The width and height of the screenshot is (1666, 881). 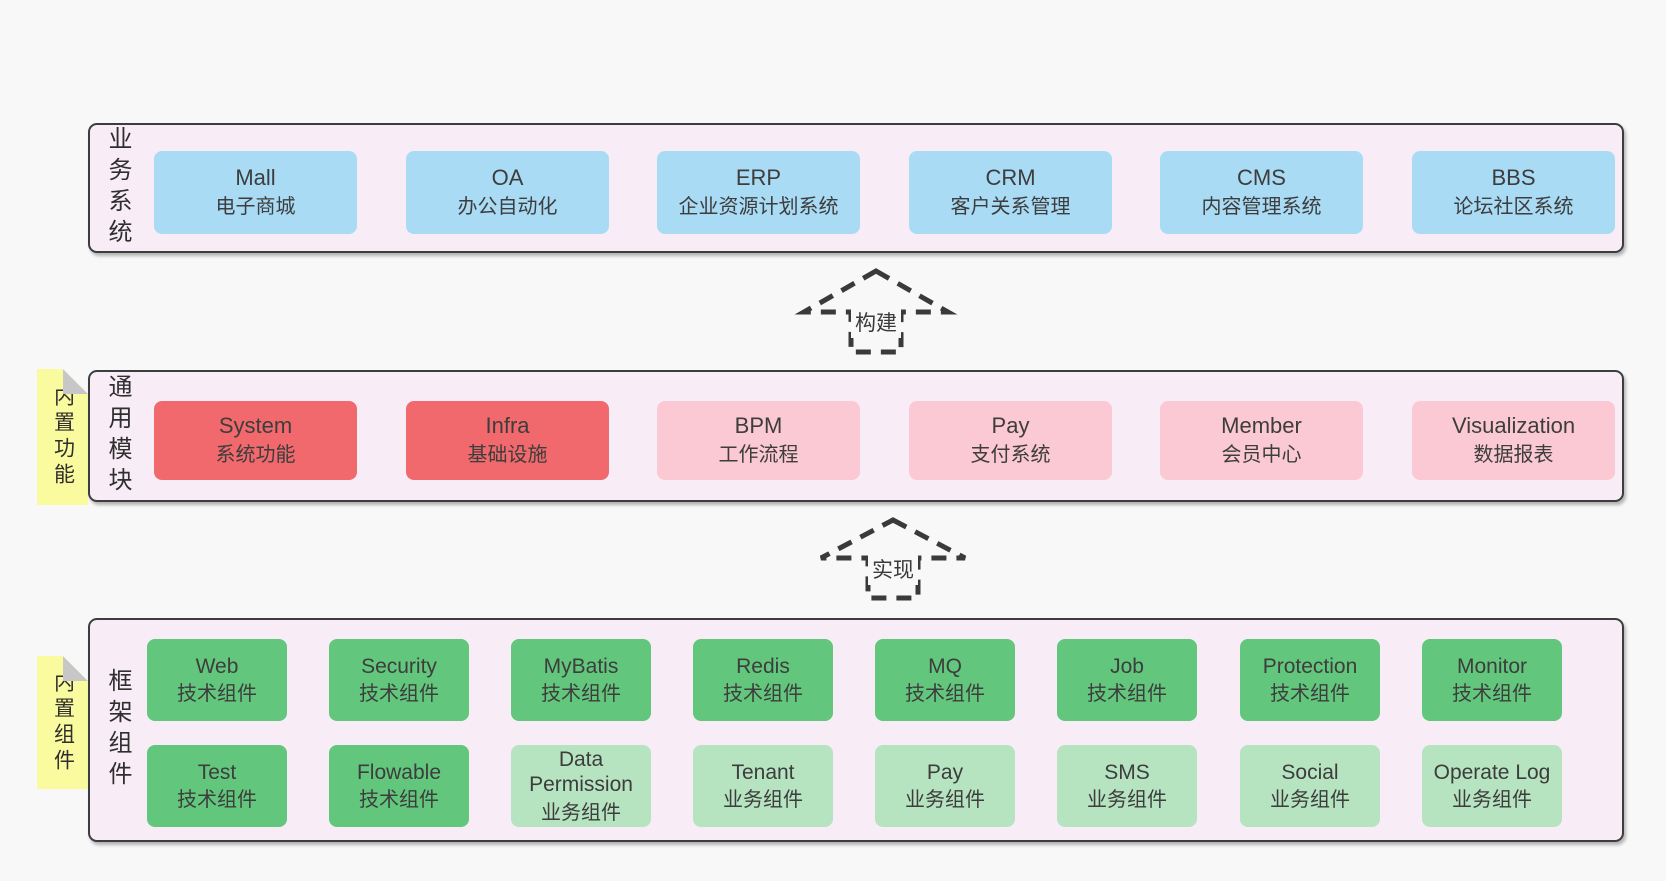 I want to click on box-pay: Pay 支付系统, so click(x=1010, y=440).